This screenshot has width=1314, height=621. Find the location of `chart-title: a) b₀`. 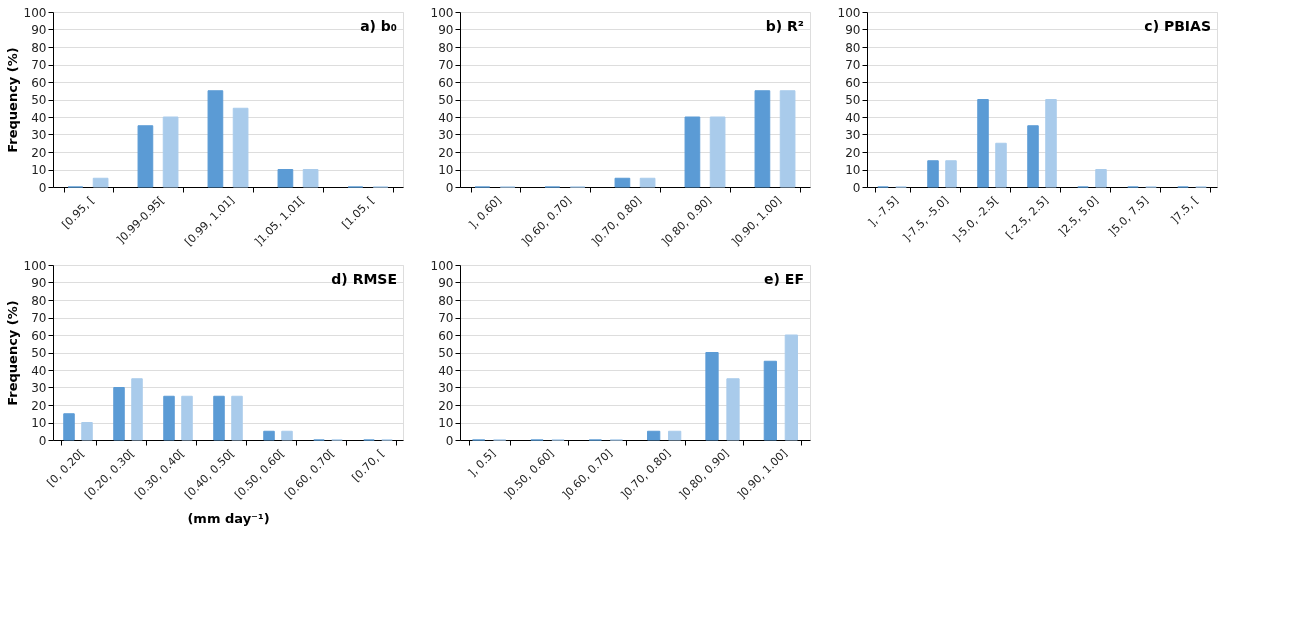

chart-title: a) b₀ is located at coordinates (378, 26).